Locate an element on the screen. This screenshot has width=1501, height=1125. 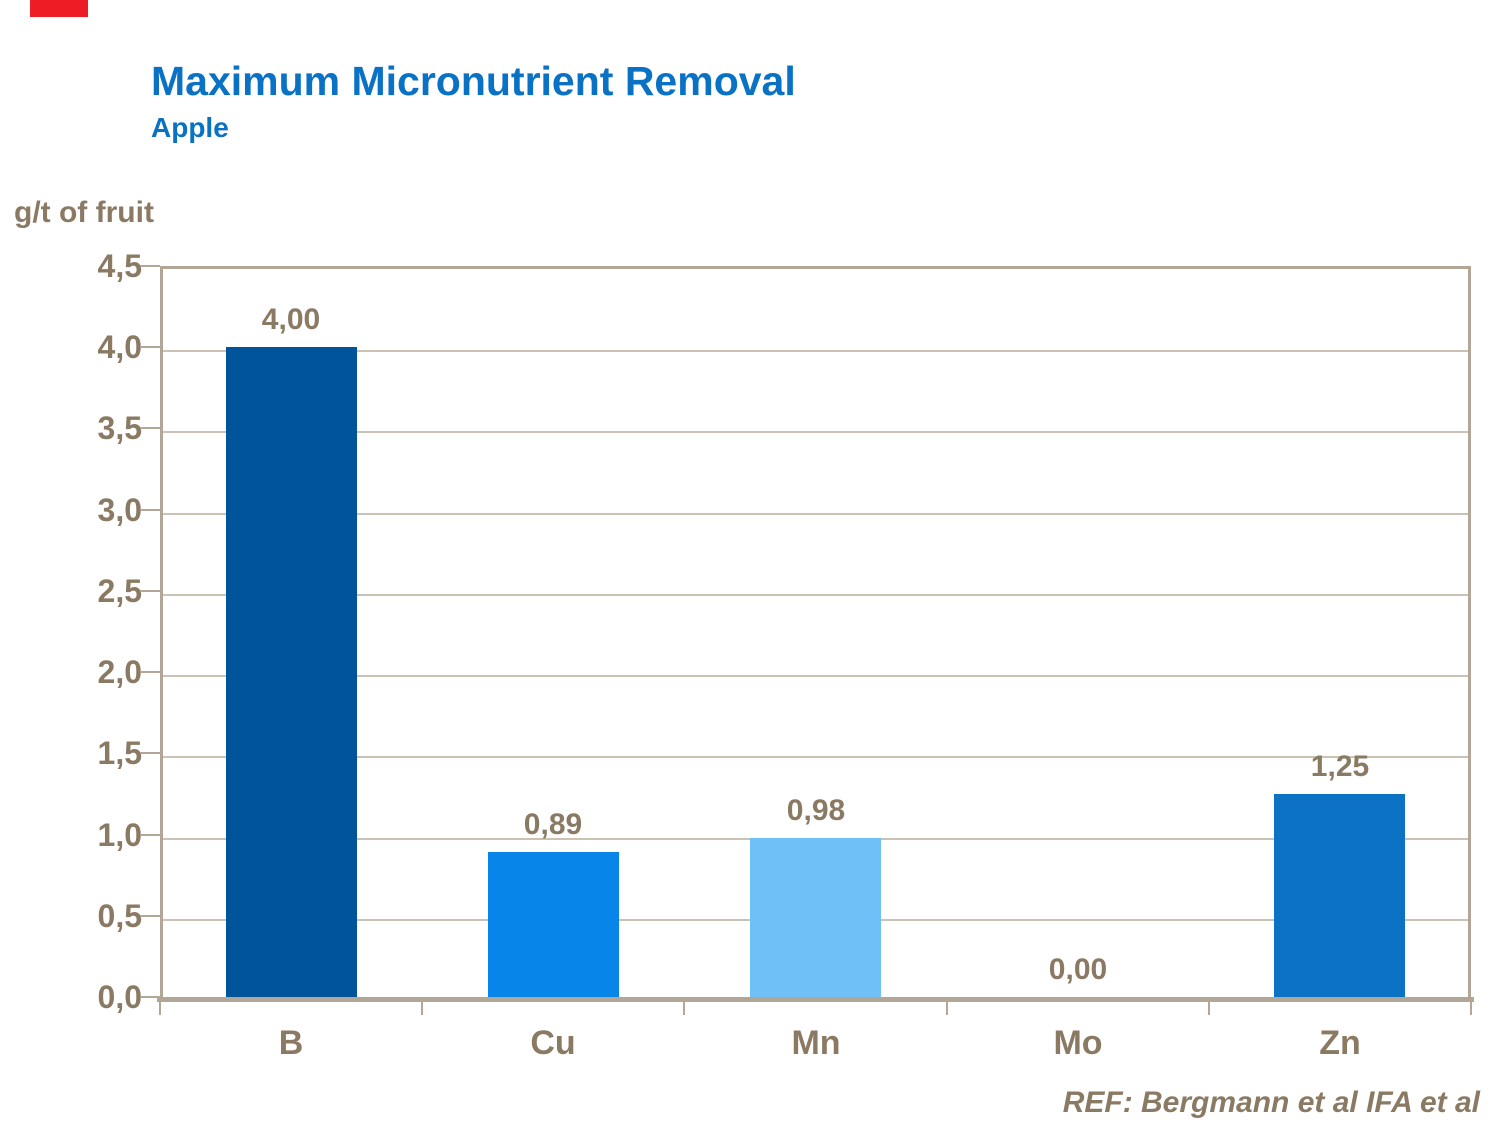
x-category-label-Cu: Cu is located at coordinates (553, 1043).